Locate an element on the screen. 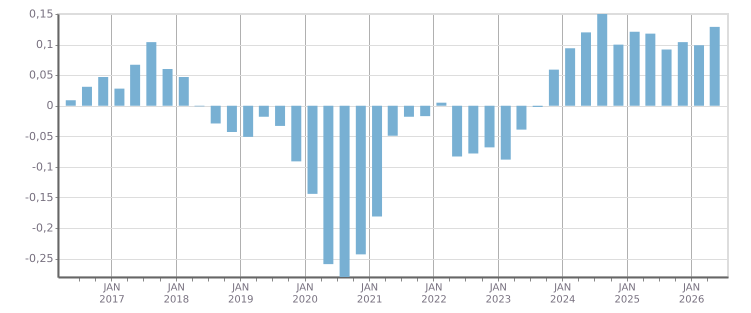  y-tick-label: -0,2 is located at coordinates (43, 228).